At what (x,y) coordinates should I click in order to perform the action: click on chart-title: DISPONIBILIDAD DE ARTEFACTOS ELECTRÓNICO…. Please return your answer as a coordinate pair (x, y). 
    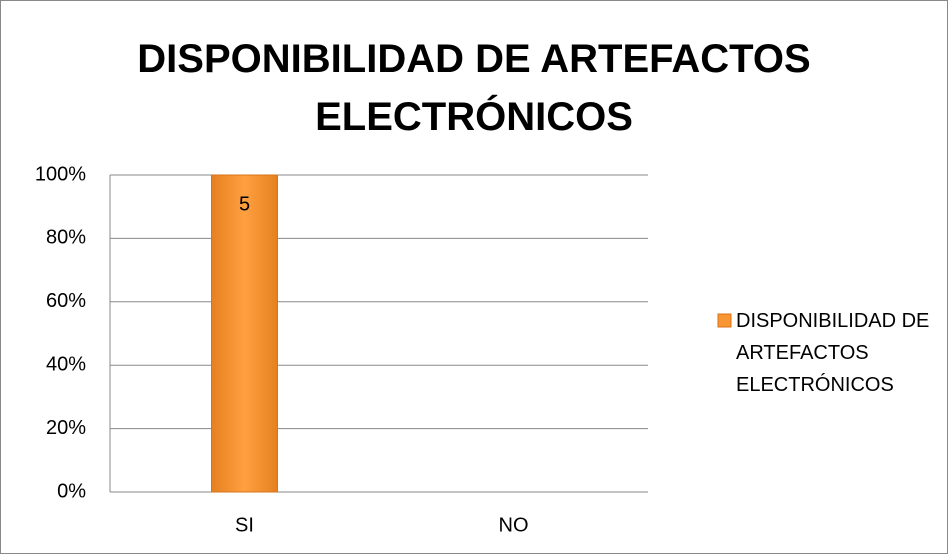
    Looking at the image, I should click on (474, 88).